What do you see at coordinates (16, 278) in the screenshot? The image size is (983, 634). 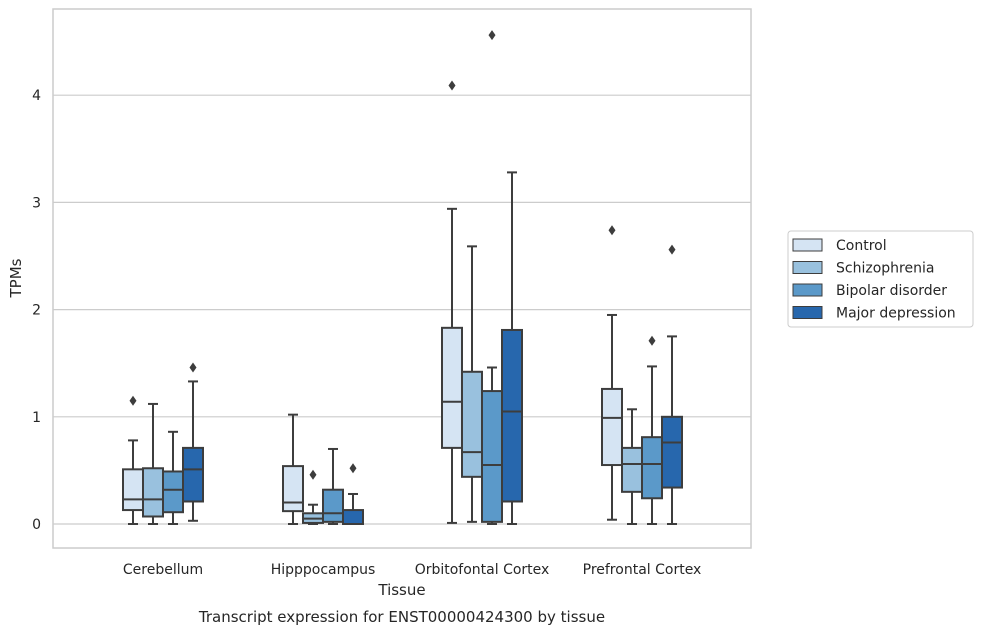 I see `y-axis-label: TPMs` at bounding box center [16, 278].